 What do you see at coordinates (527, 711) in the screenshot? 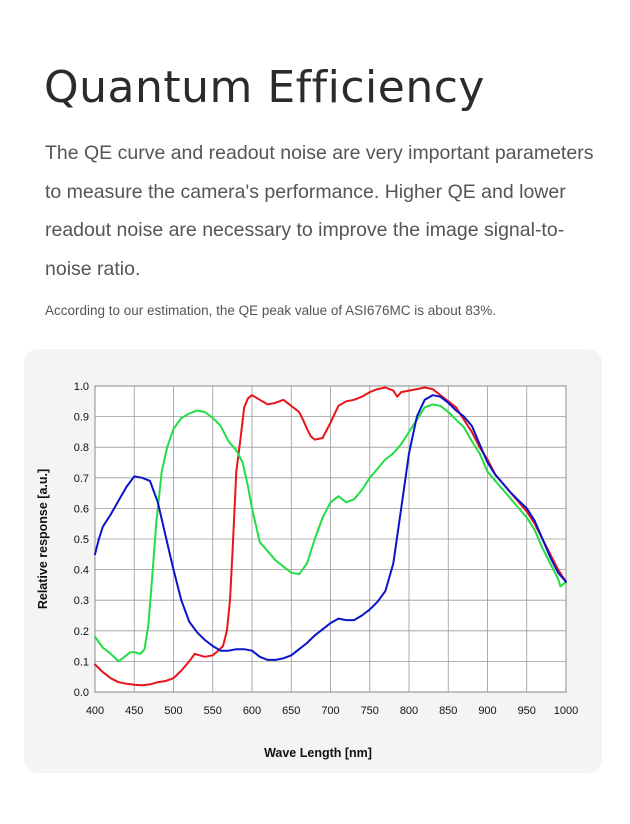
I see `x-tick-label: 950` at bounding box center [527, 711].